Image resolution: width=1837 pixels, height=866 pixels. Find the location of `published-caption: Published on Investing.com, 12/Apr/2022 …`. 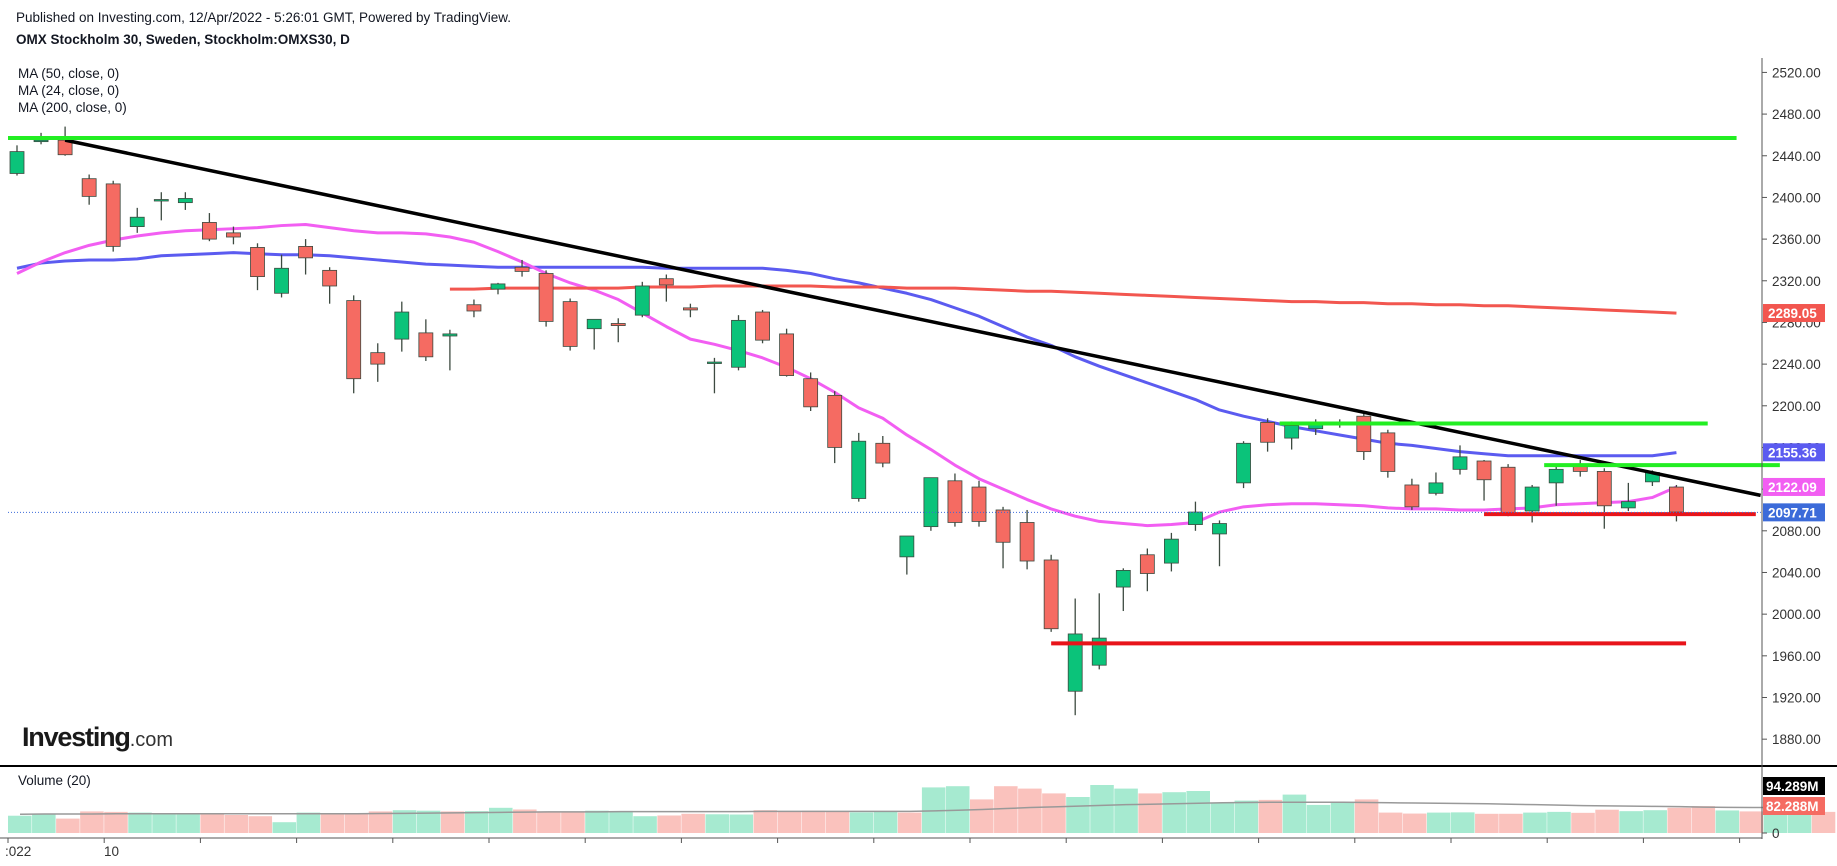

published-caption: Published on Investing.com, 12/Apr/2022 … is located at coordinates (264, 17).